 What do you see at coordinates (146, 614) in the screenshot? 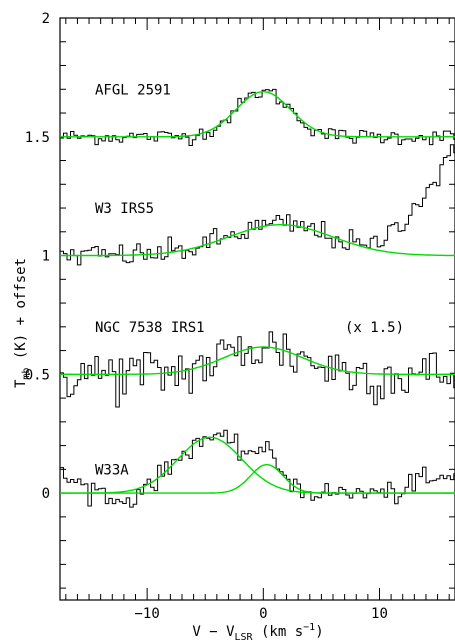
I see `x-tick-label: −10` at bounding box center [146, 614].